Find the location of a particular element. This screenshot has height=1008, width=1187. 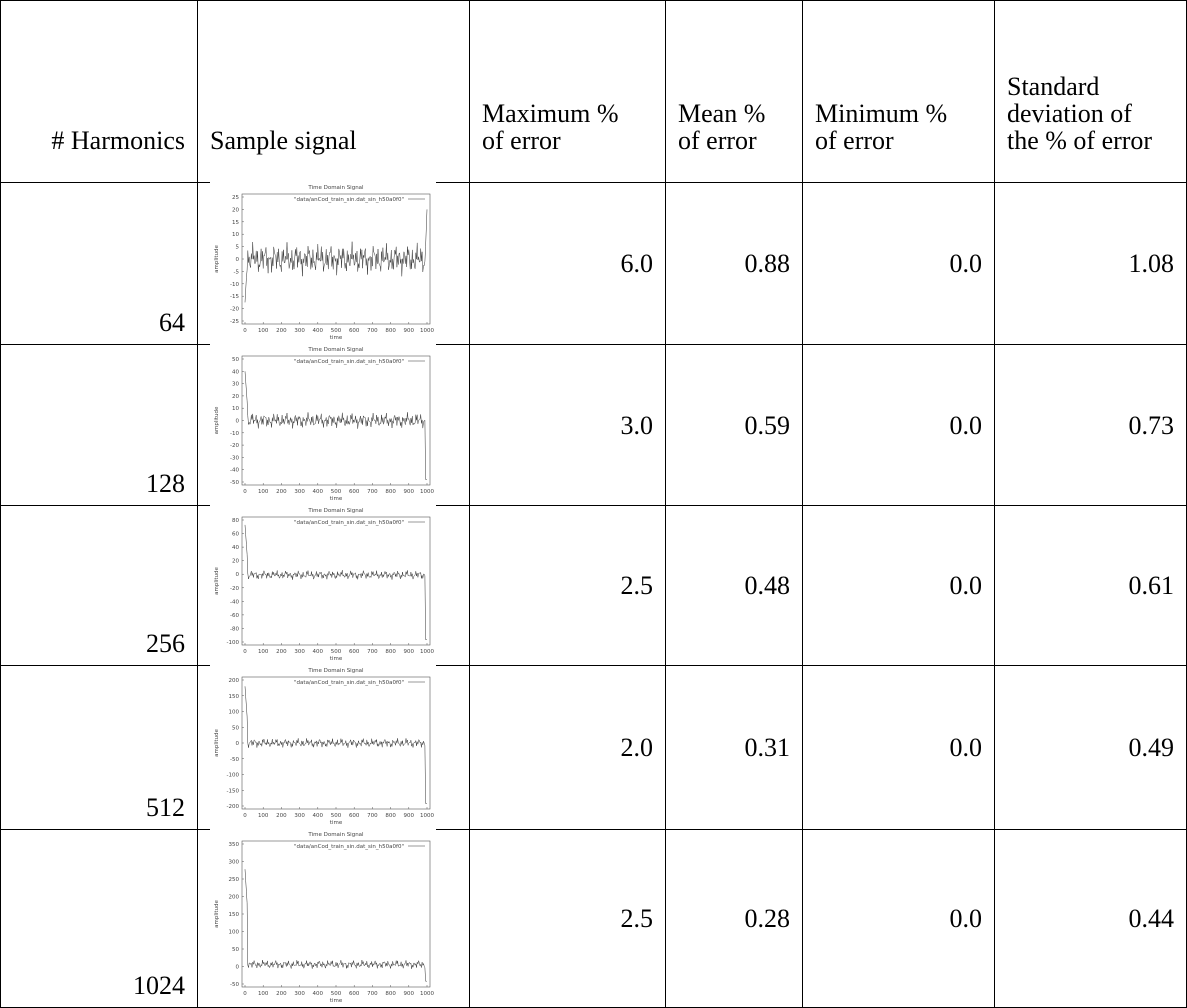

value: 0.88 is located at coordinates (767, 263).